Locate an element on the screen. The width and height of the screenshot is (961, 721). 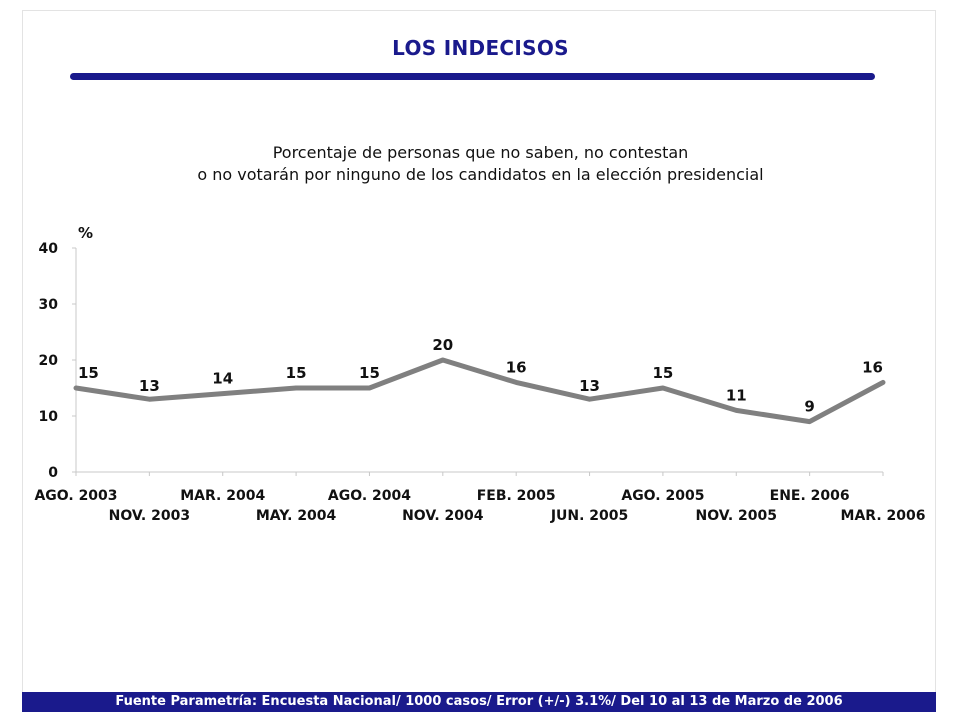
x-tick-label: NOV. 2005 is located at coordinates (736, 516).